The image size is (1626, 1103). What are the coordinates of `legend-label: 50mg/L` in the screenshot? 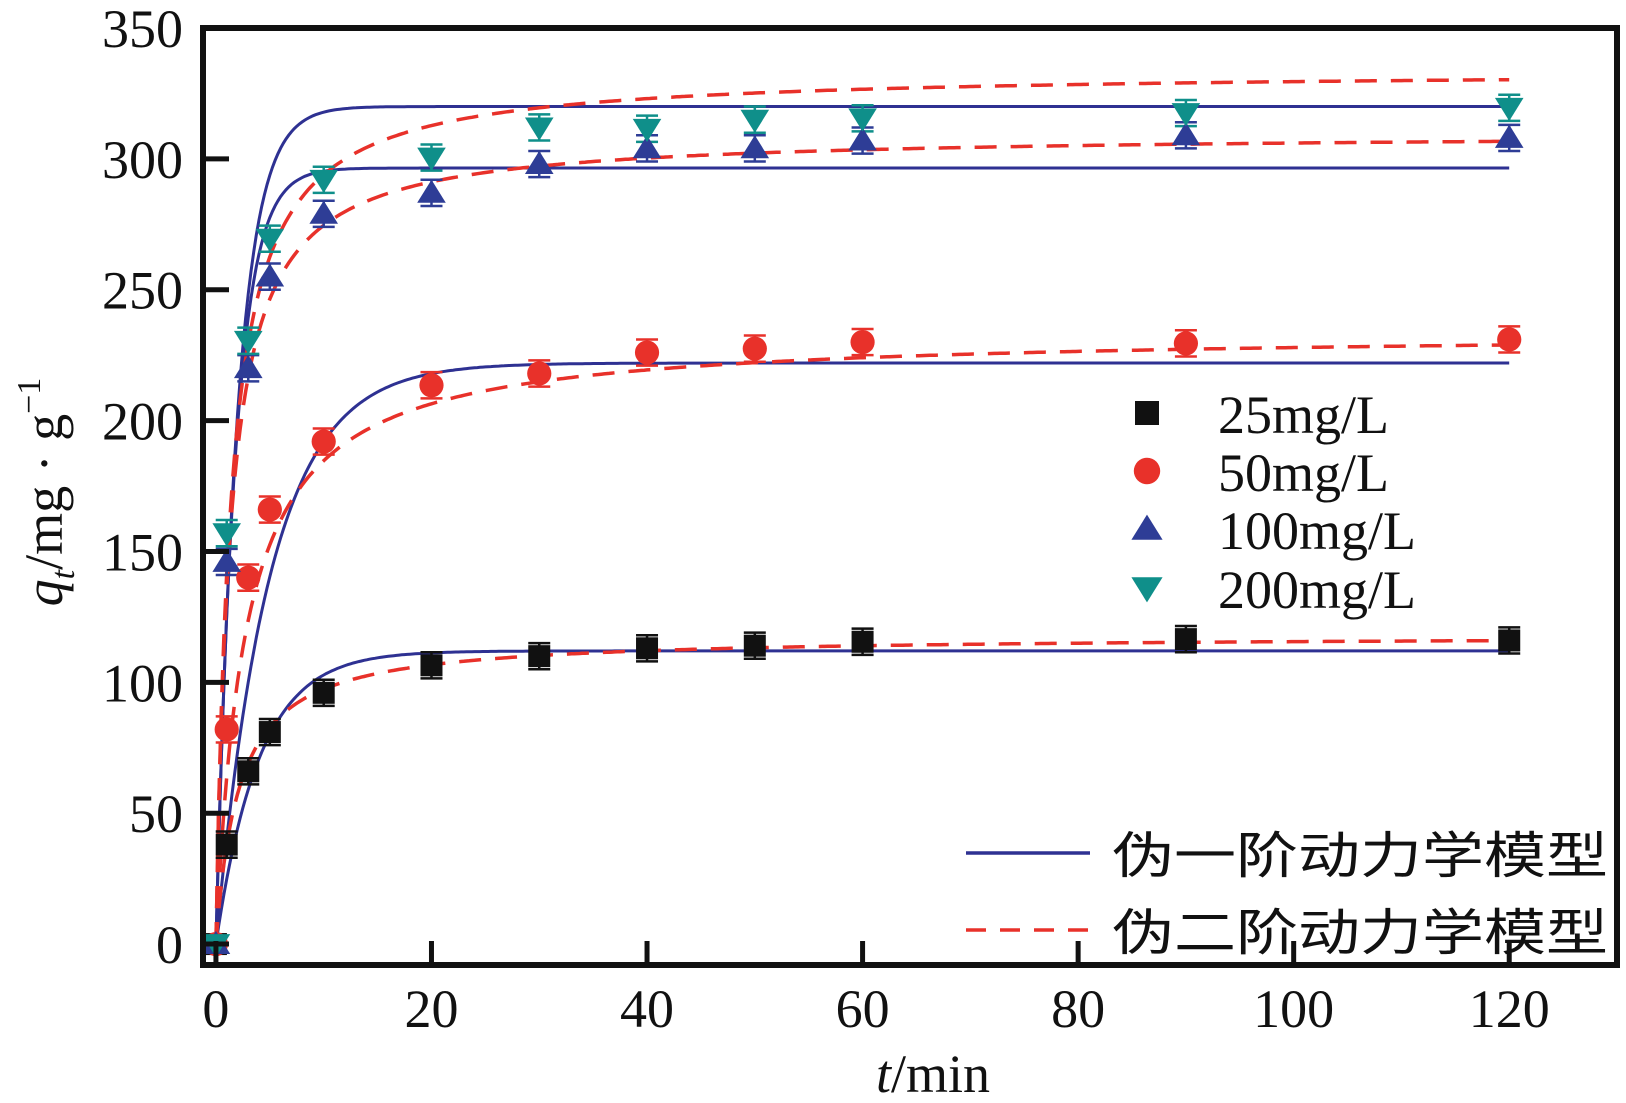 It's located at (1303, 473).